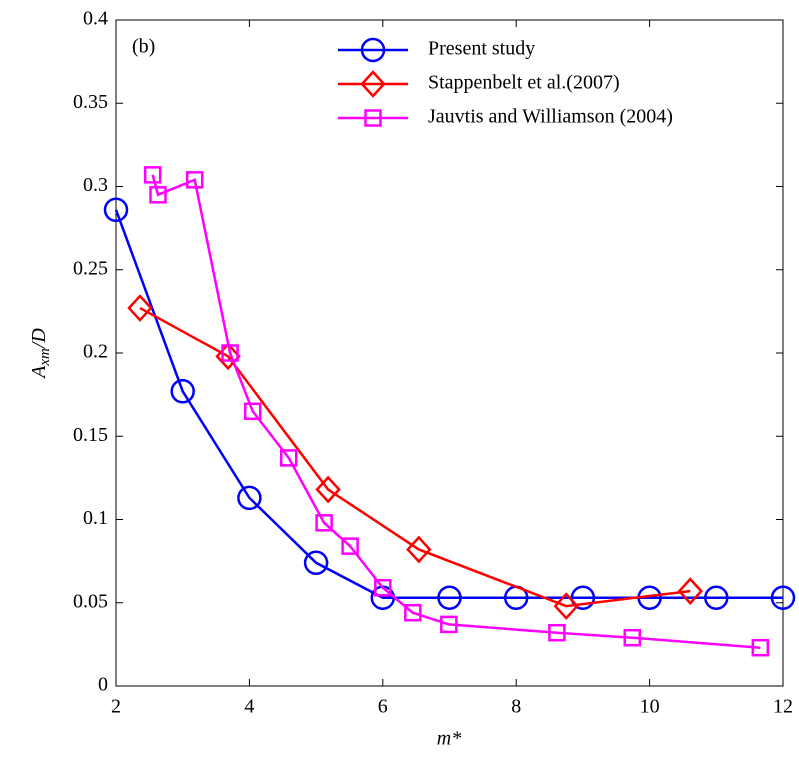 This screenshot has width=799, height=758. Describe the element at coordinates (650, 707) in the screenshot. I see `x-tick-label: 10` at that location.